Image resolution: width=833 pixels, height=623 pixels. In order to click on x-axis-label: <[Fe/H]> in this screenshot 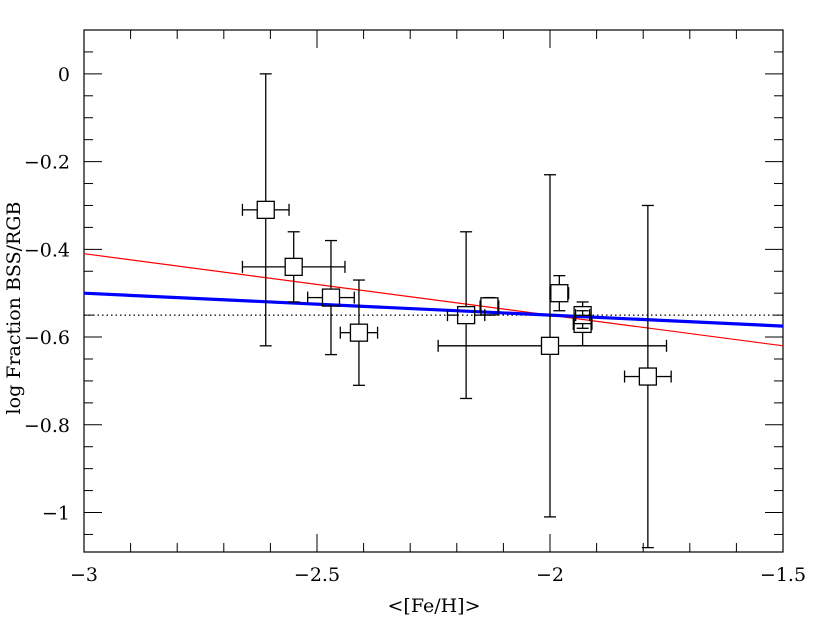, I will do `click(433, 606)`.